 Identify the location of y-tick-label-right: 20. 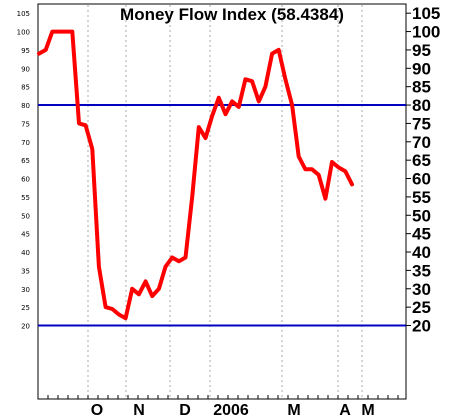
(421, 326).